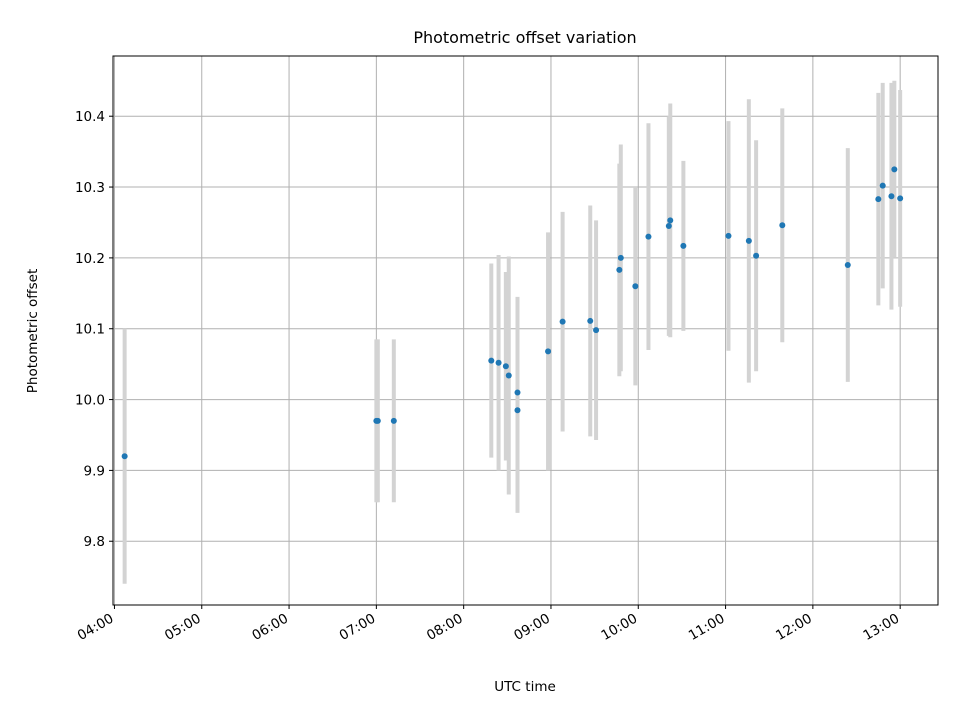  I want to click on y-tick-label: 10.4, so click(90, 117).